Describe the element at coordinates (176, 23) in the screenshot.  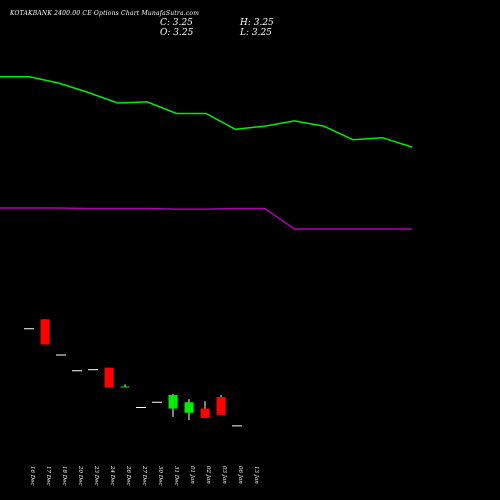
I see `close-value: C: 3.25` at that location.